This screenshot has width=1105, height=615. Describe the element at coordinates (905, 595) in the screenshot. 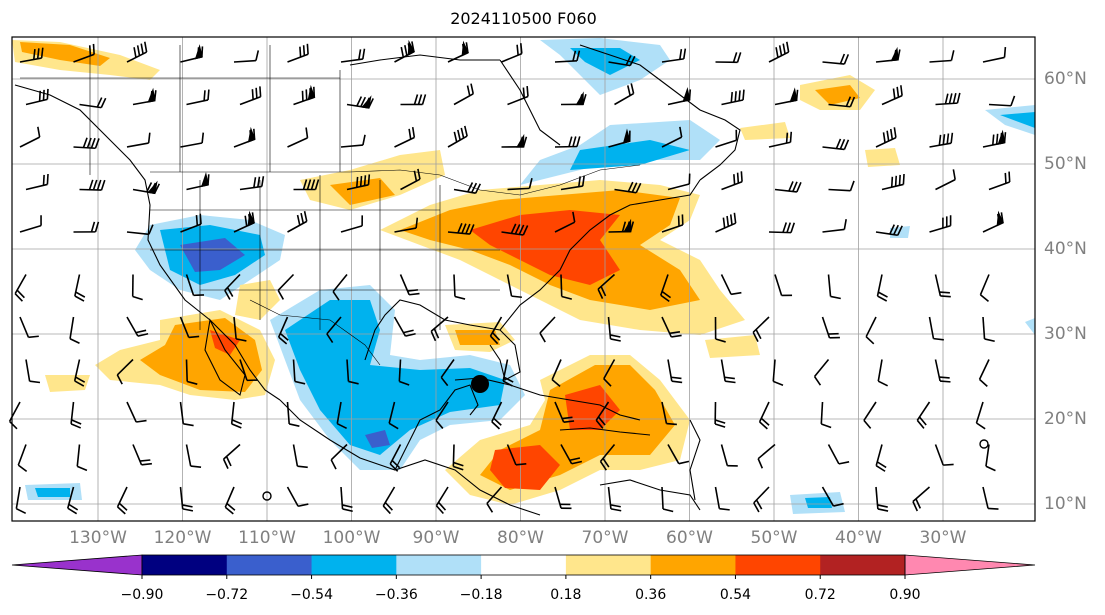

I see `colorbar-tick-label: 0.90` at that location.